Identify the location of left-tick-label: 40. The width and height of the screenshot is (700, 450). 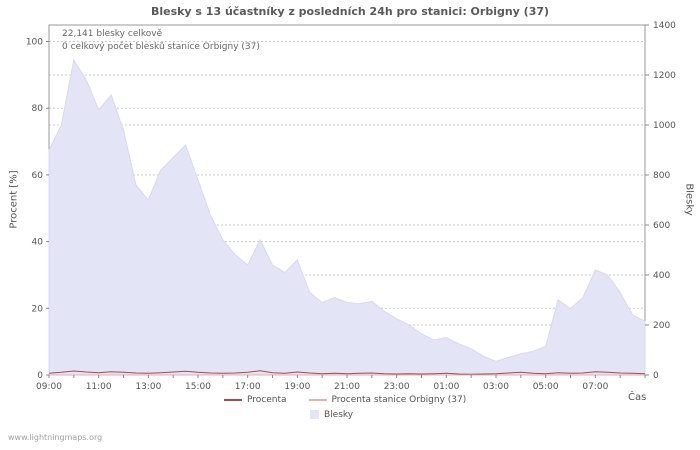
(38, 243).